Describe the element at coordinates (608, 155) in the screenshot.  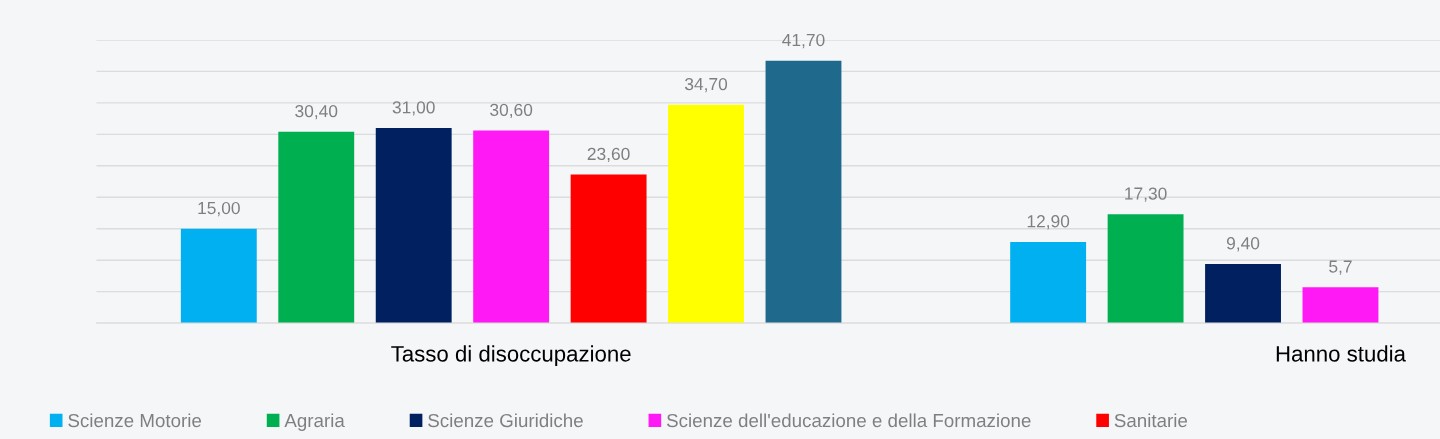
I see `data-label: 23,60` at that location.